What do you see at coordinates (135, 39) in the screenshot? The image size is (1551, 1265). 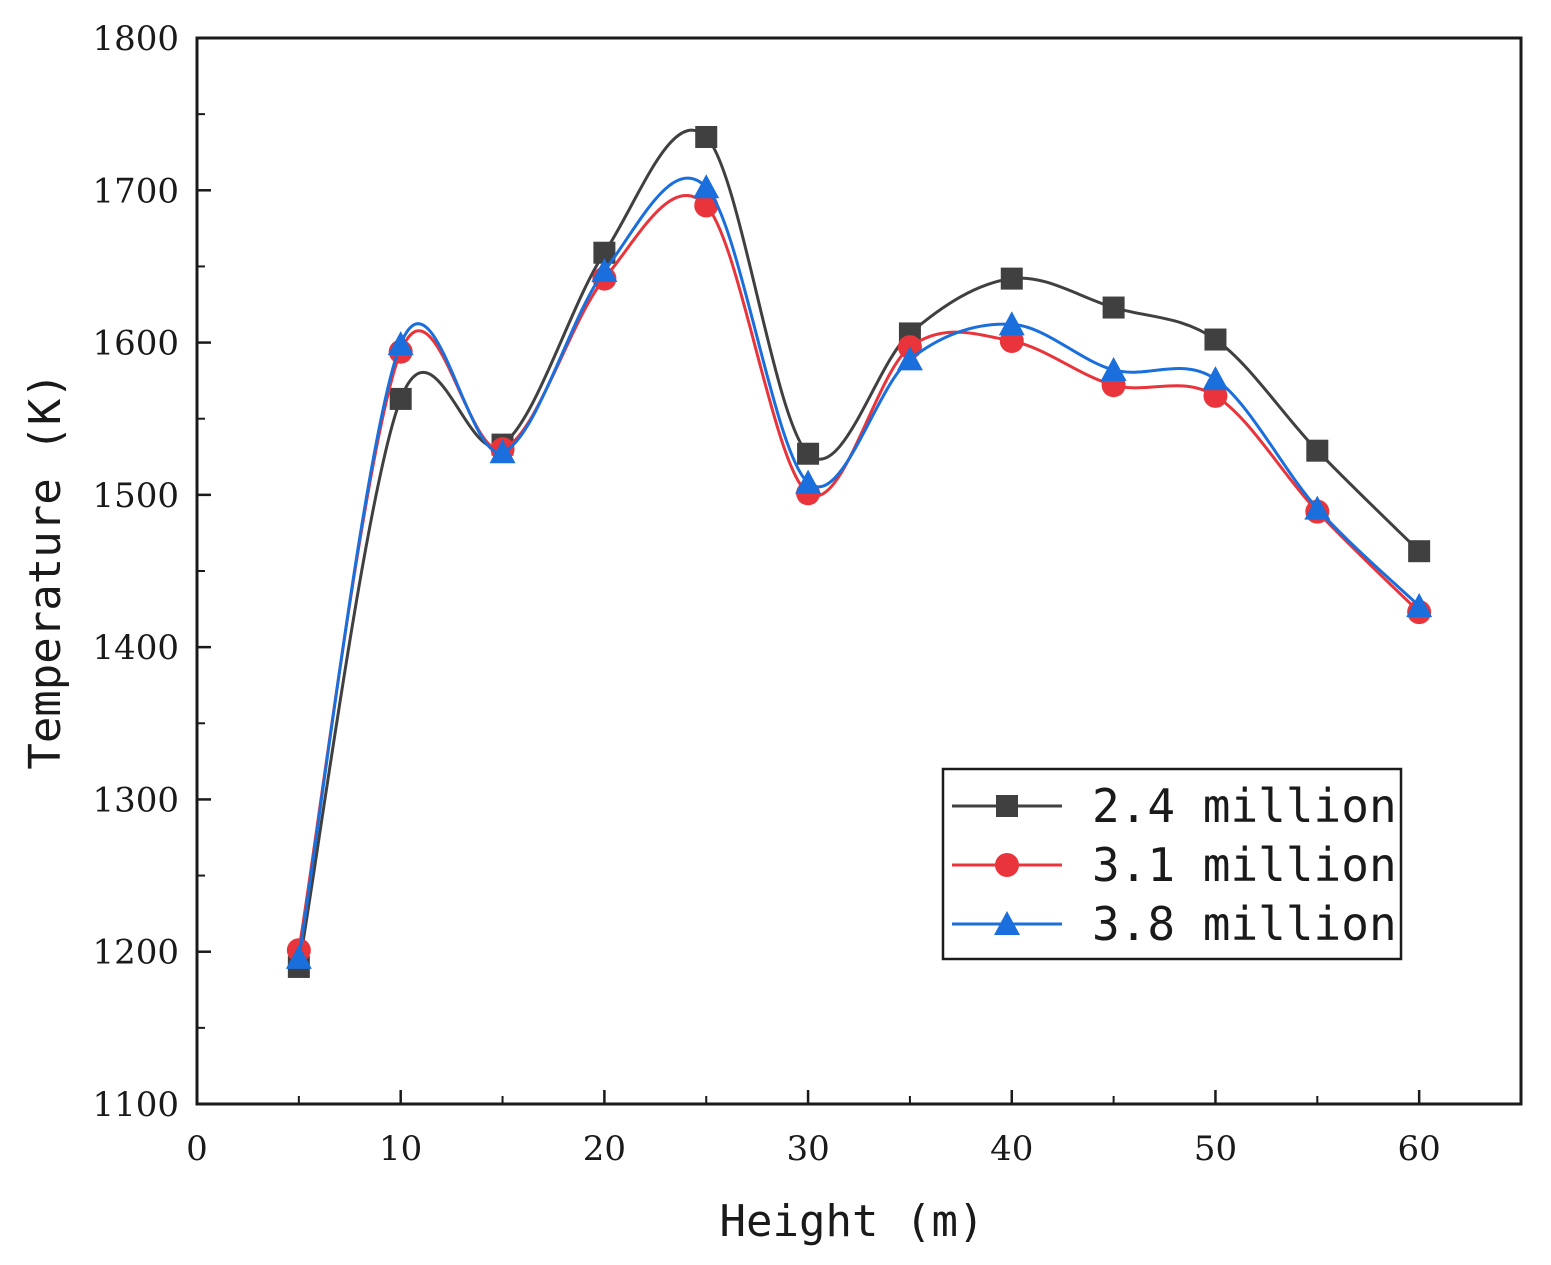 I see `y-tick-label: 1800` at bounding box center [135, 39].